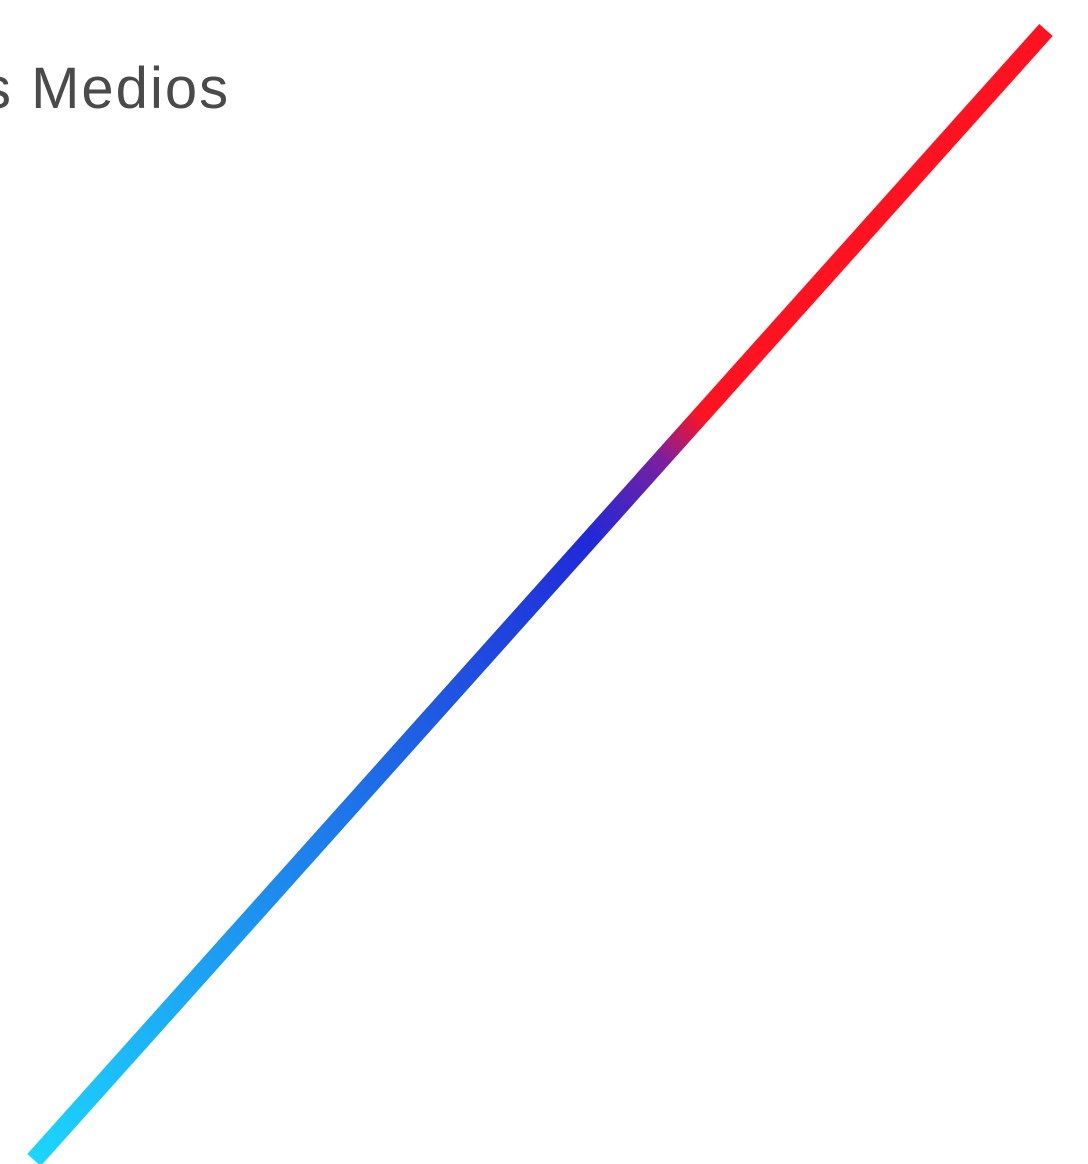 This screenshot has height=1164, width=1088. What do you see at coordinates (115, 88) in the screenshot?
I see `page-title: s Medios` at bounding box center [115, 88].